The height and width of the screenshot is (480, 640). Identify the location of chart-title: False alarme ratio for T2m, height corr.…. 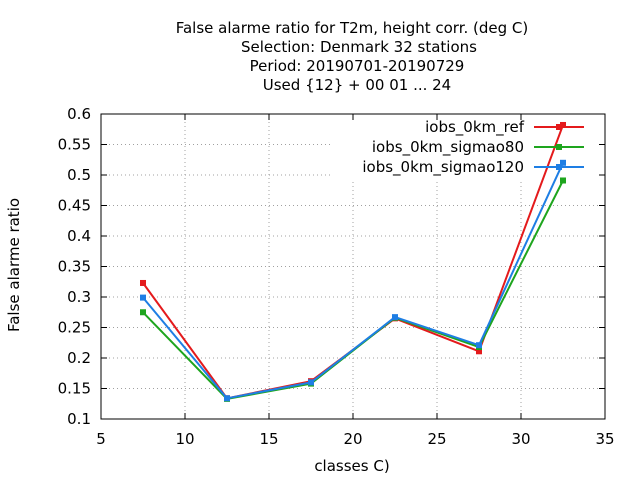
(352, 56).